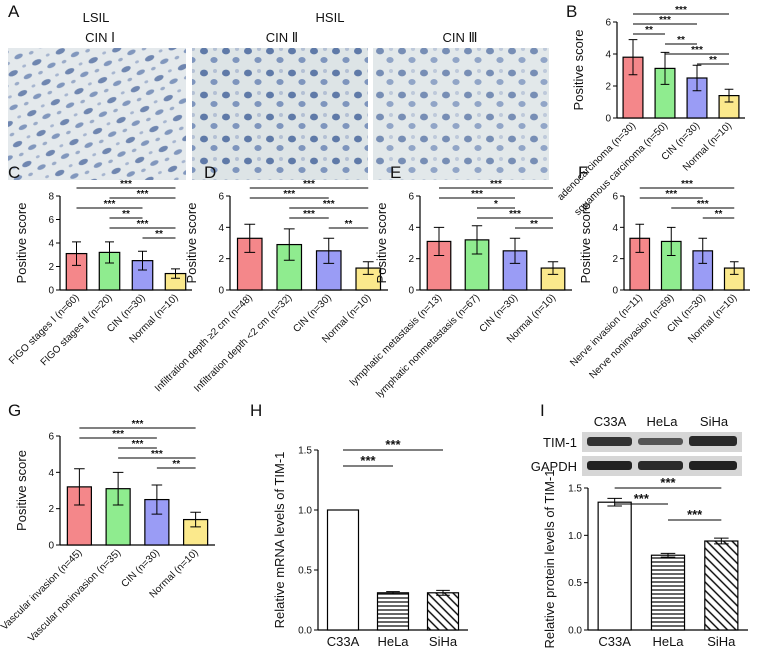 The width and height of the screenshot is (777, 671). I want to click on y-tick-label: 8, so click(51, 197).